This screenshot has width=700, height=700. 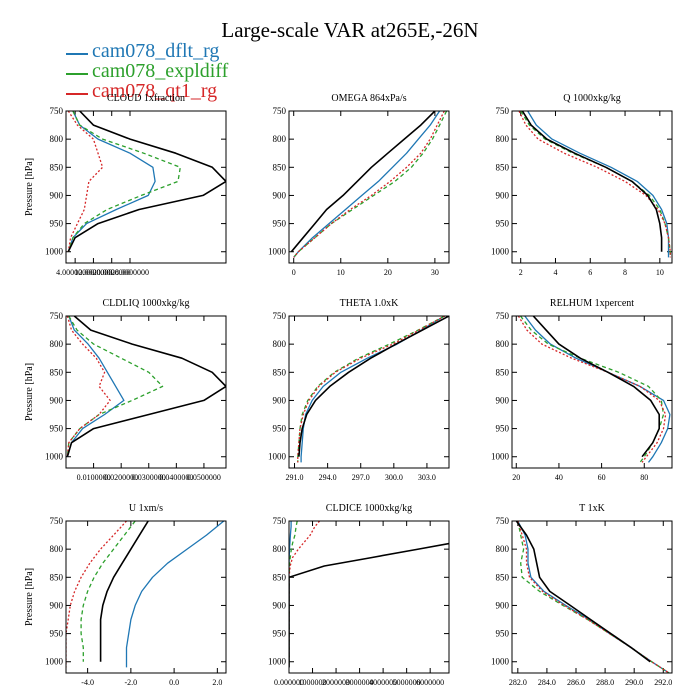 I want to click on x-tick-label: 4000000, so click(x=383, y=682).